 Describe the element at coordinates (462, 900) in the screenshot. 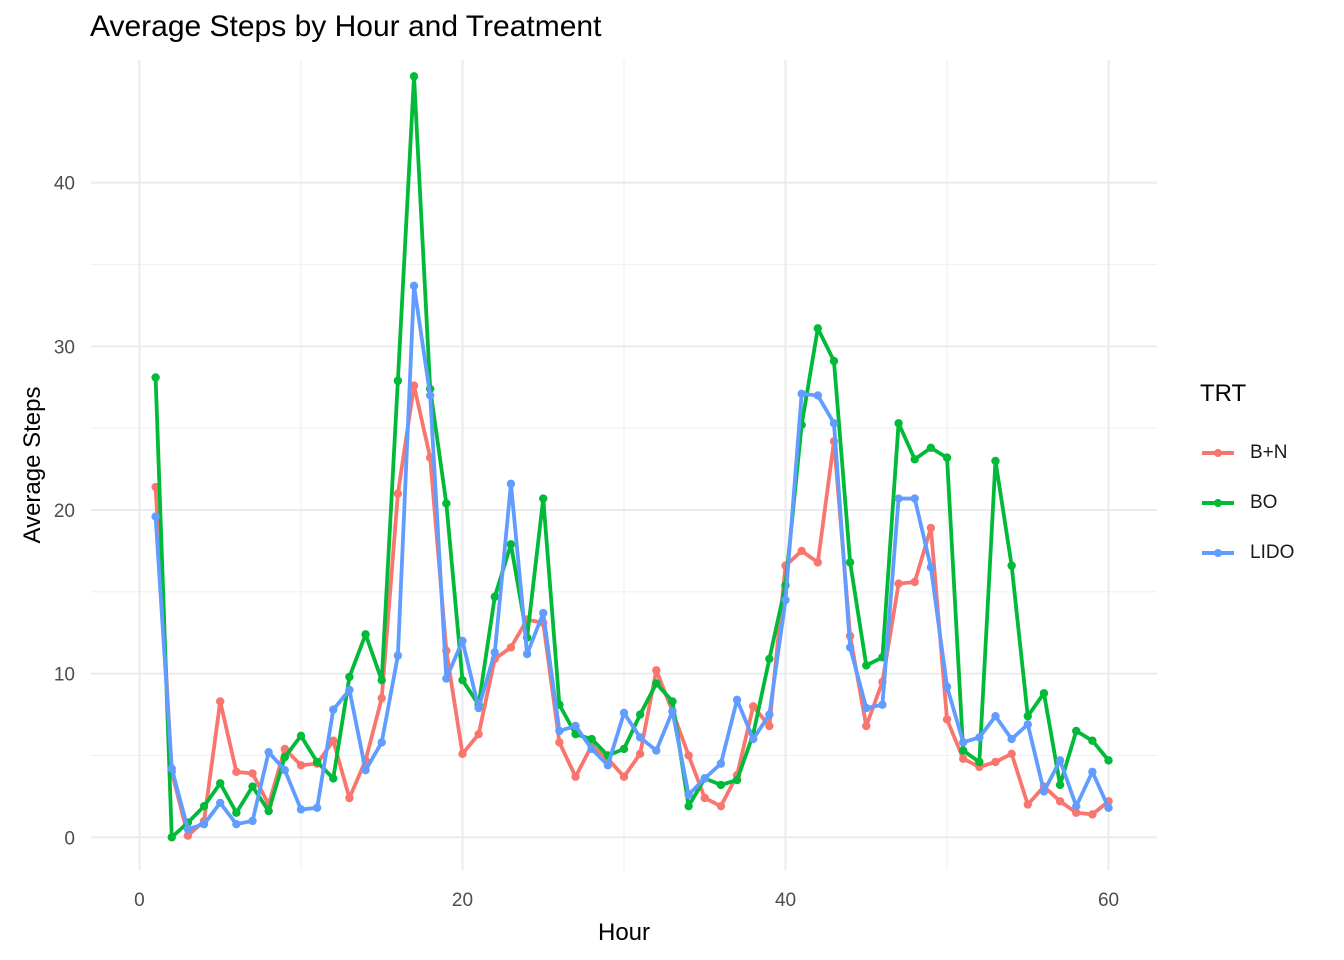

I see `x-tick-label: 20` at that location.